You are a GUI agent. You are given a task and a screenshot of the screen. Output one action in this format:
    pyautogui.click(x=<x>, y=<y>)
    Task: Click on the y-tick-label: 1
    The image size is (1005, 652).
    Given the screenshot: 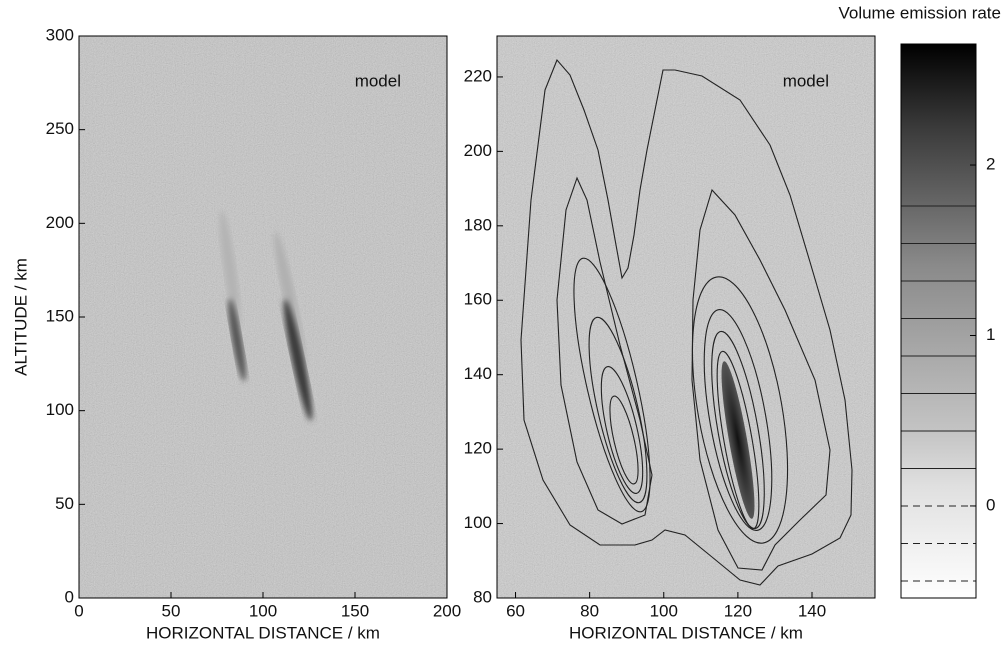 What is the action you would take?
    pyautogui.click(x=990, y=334)
    